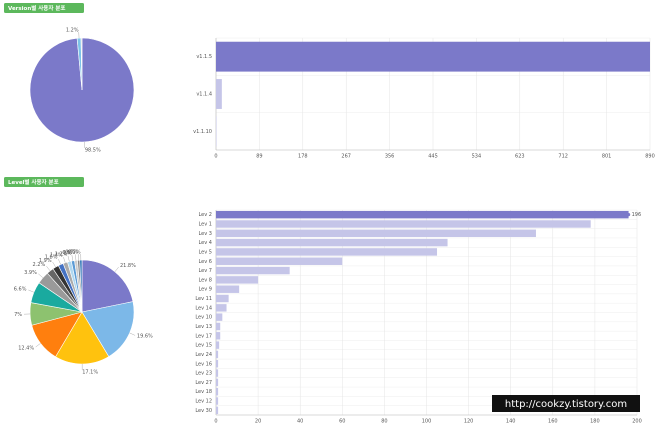  Describe the element at coordinates (26, 349) in the screenshot. I see `slice-label: 12.4%` at that location.